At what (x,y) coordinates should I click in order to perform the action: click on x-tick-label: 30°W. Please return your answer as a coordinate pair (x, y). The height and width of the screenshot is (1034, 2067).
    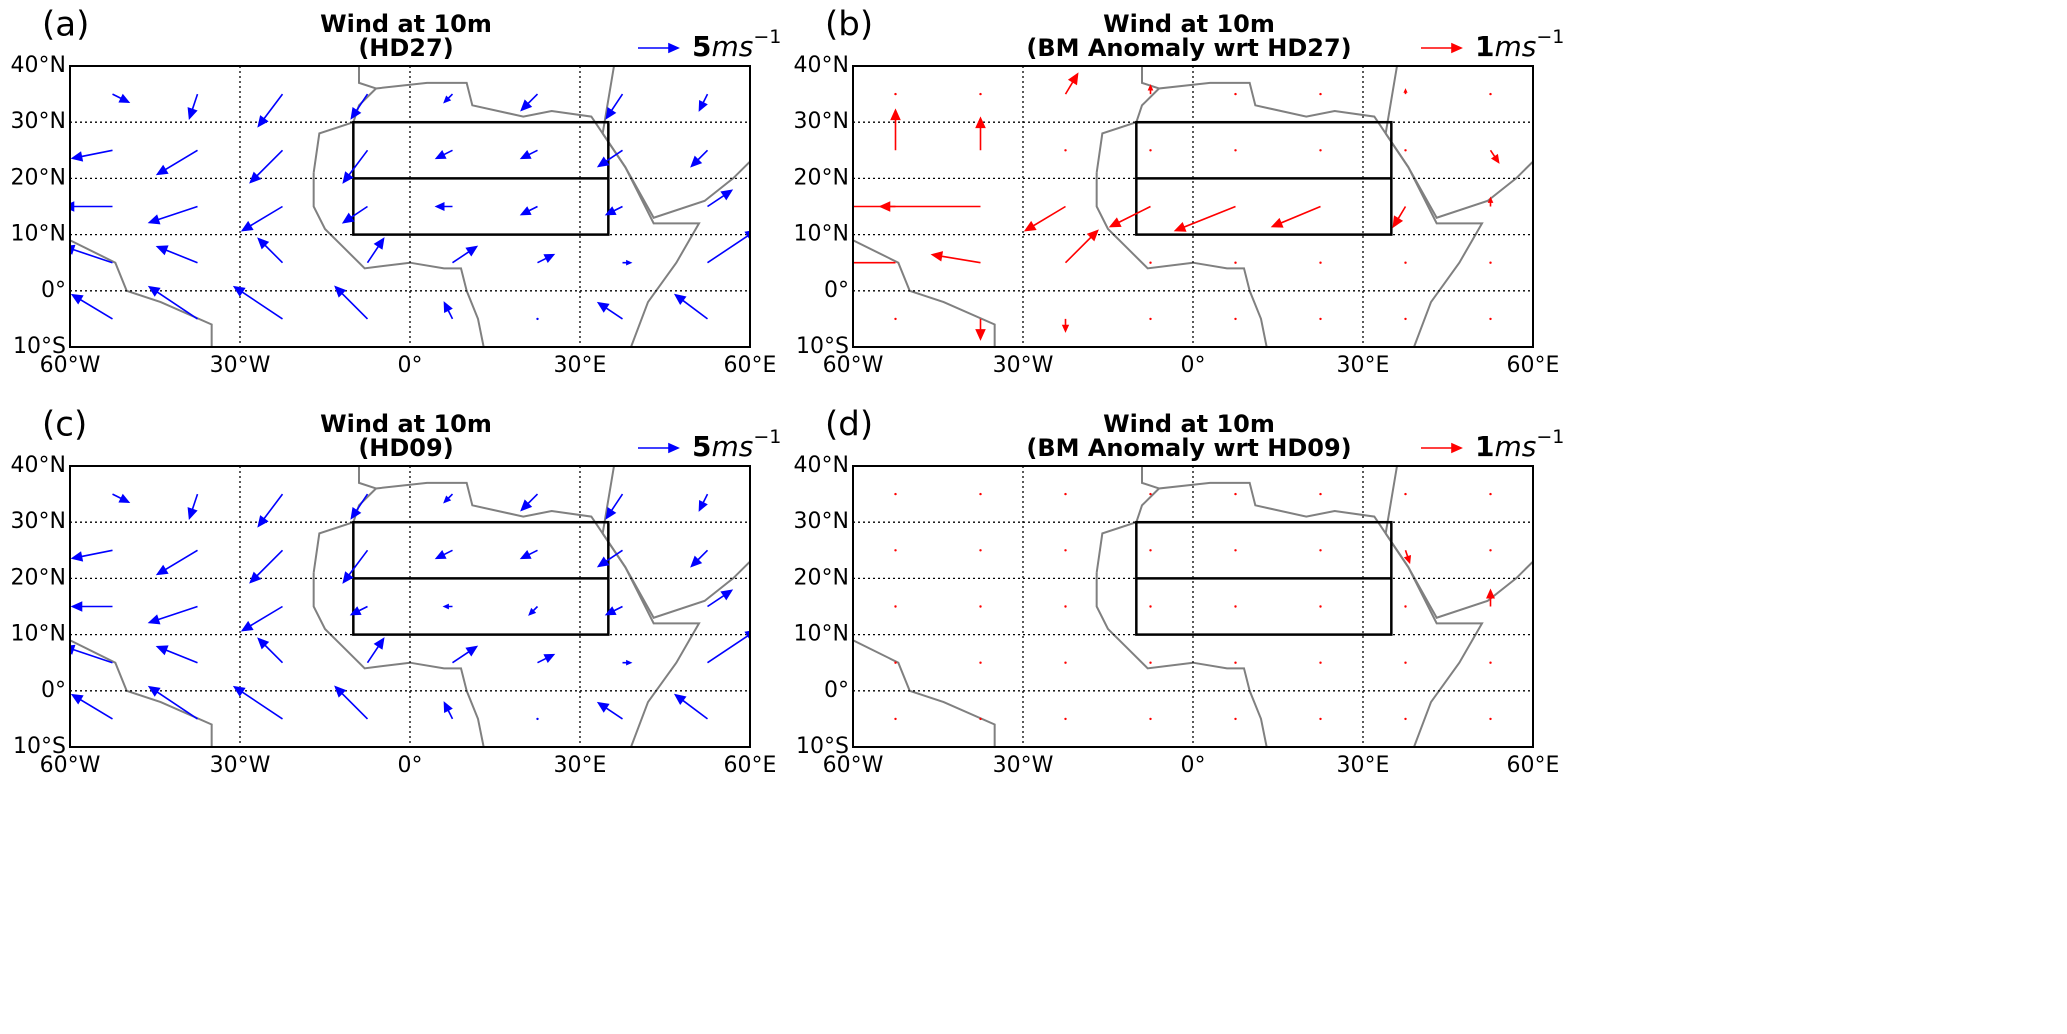
    Looking at the image, I should click on (240, 765).